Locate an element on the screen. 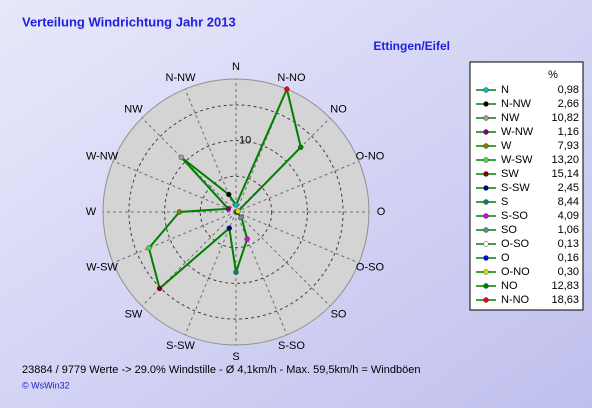  legend-value: 15,14 is located at coordinates (565, 174).